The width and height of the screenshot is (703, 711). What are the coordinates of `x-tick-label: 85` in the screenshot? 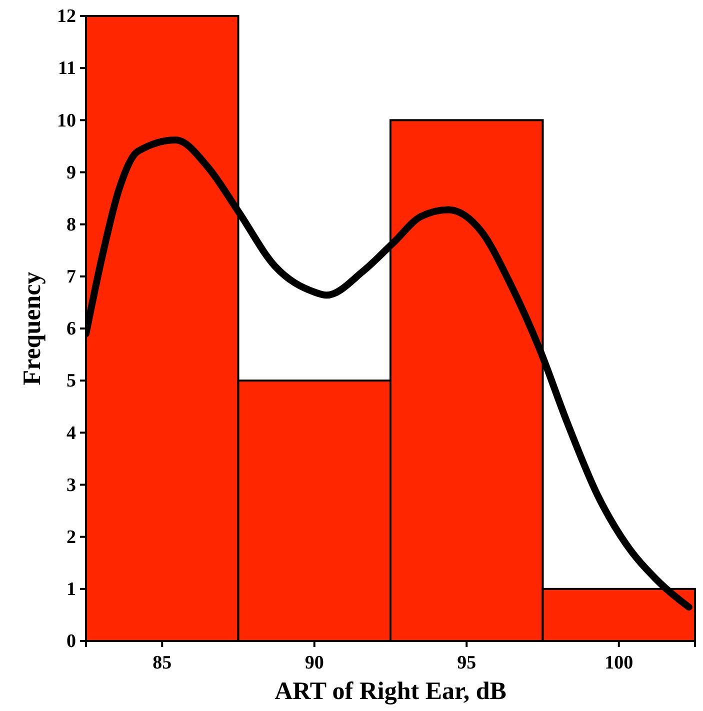 It's located at (162, 663).